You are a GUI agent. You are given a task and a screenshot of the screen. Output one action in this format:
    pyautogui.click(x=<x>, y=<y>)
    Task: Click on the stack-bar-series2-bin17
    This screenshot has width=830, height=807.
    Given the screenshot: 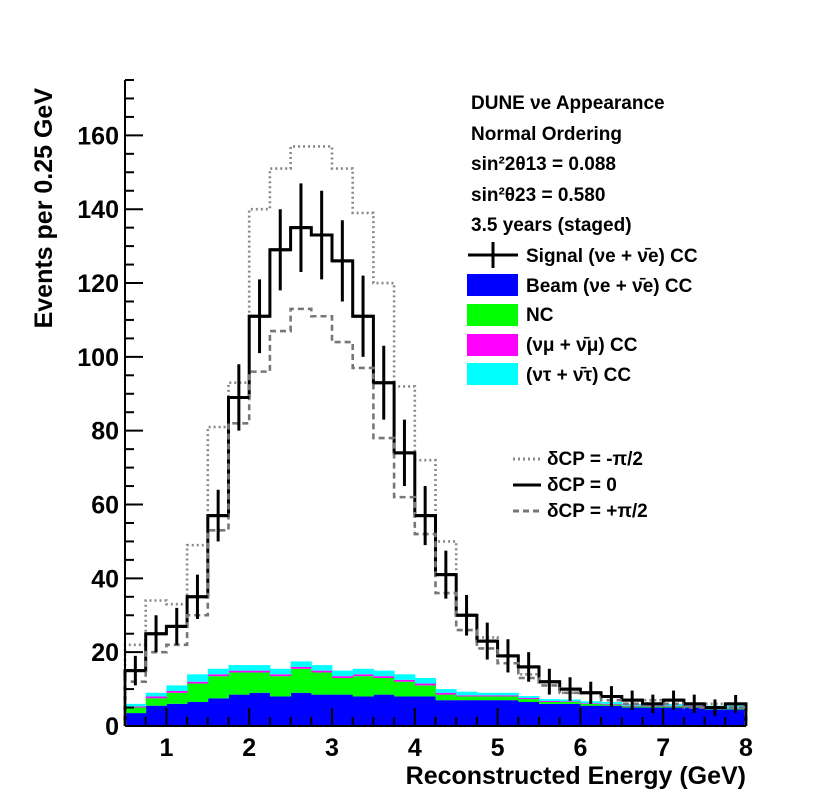 What is the action you would take?
    pyautogui.click(x=487, y=696)
    